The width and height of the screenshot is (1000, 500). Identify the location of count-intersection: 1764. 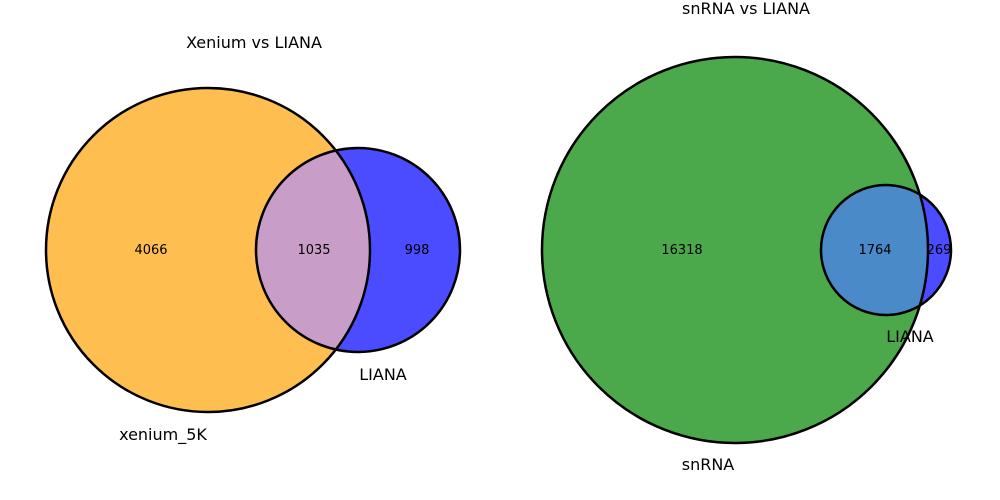
(874, 250).